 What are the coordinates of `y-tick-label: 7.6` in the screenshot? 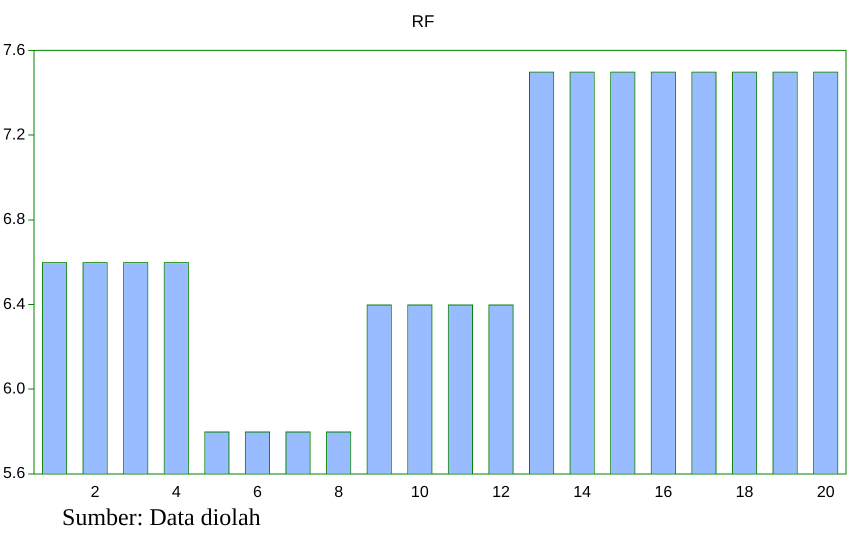 It's located at (14, 50).